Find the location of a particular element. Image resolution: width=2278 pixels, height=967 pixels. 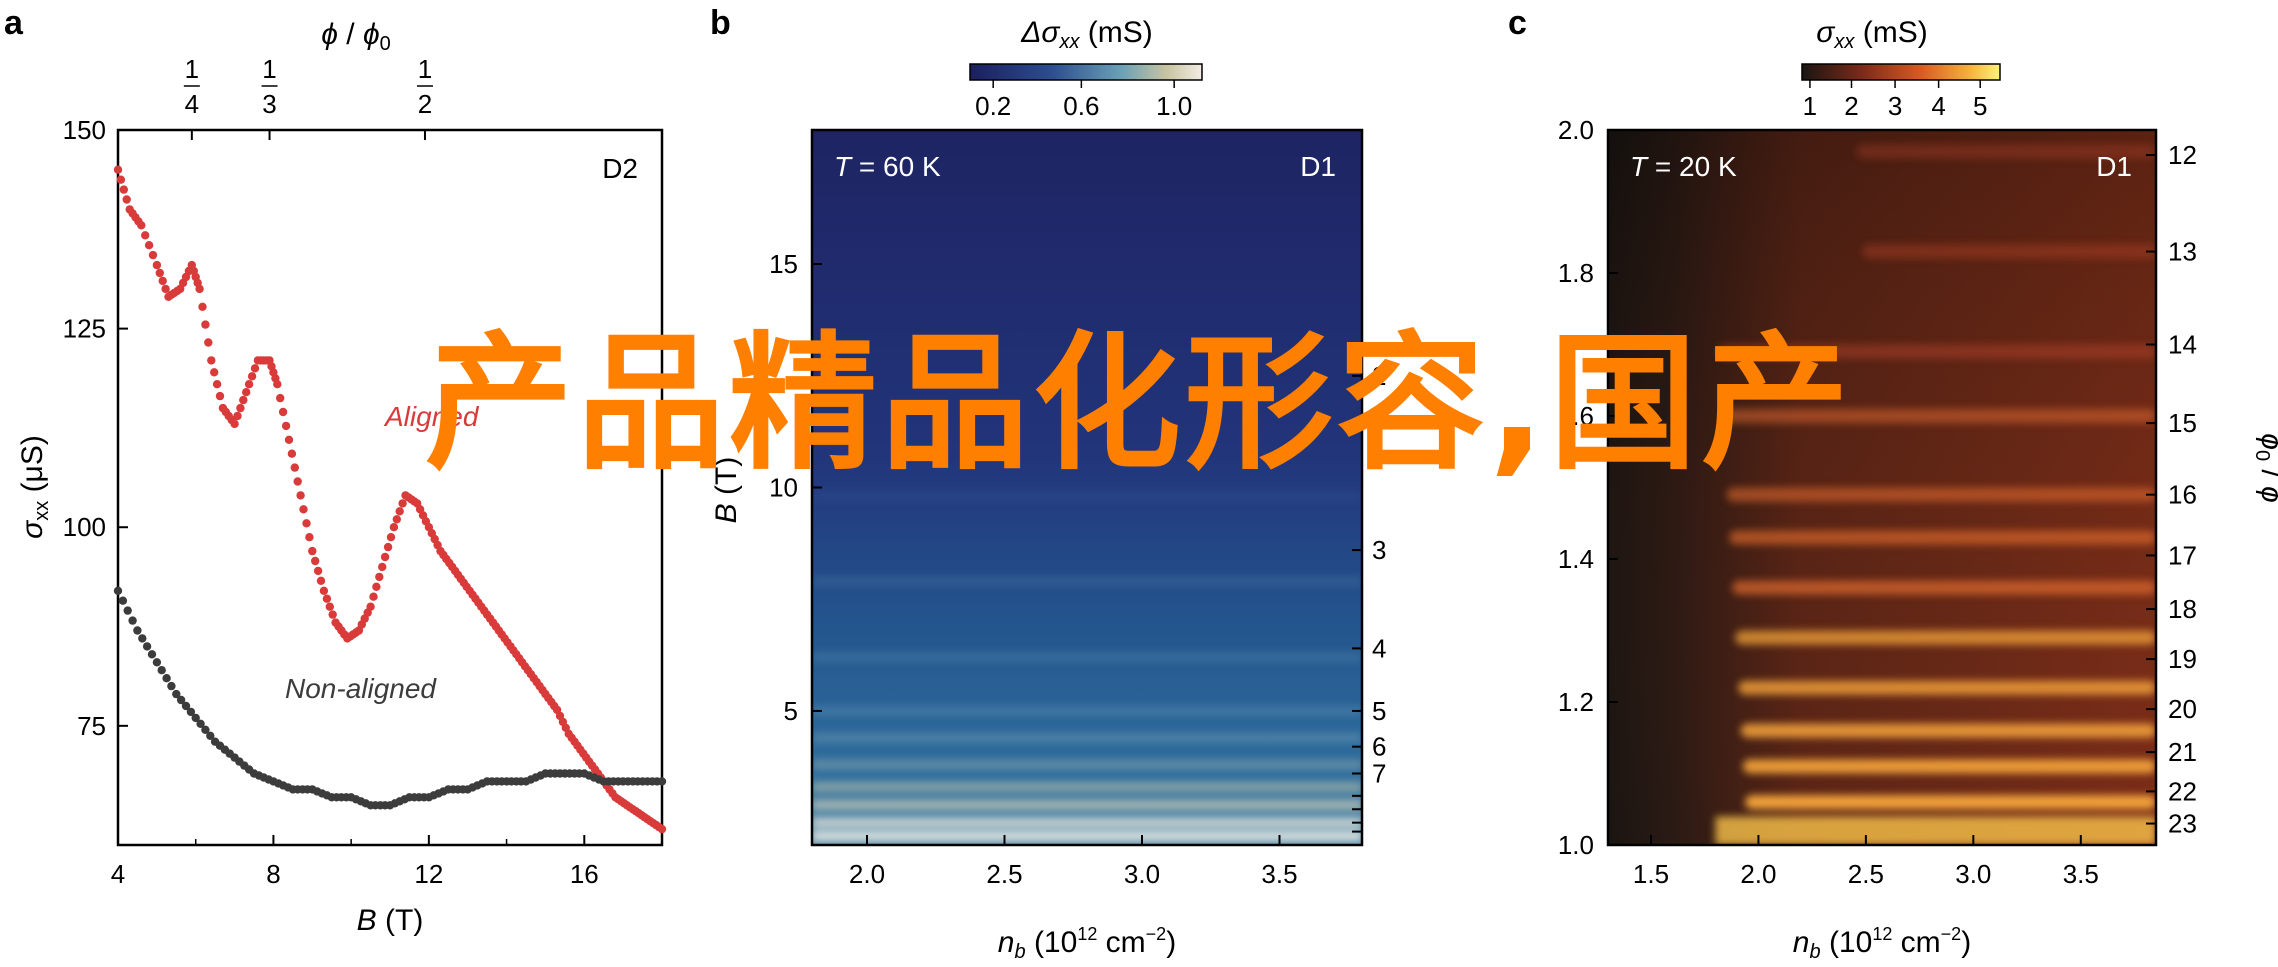

panel-c-right-tick-label: 13 is located at coordinates (2182, 252).